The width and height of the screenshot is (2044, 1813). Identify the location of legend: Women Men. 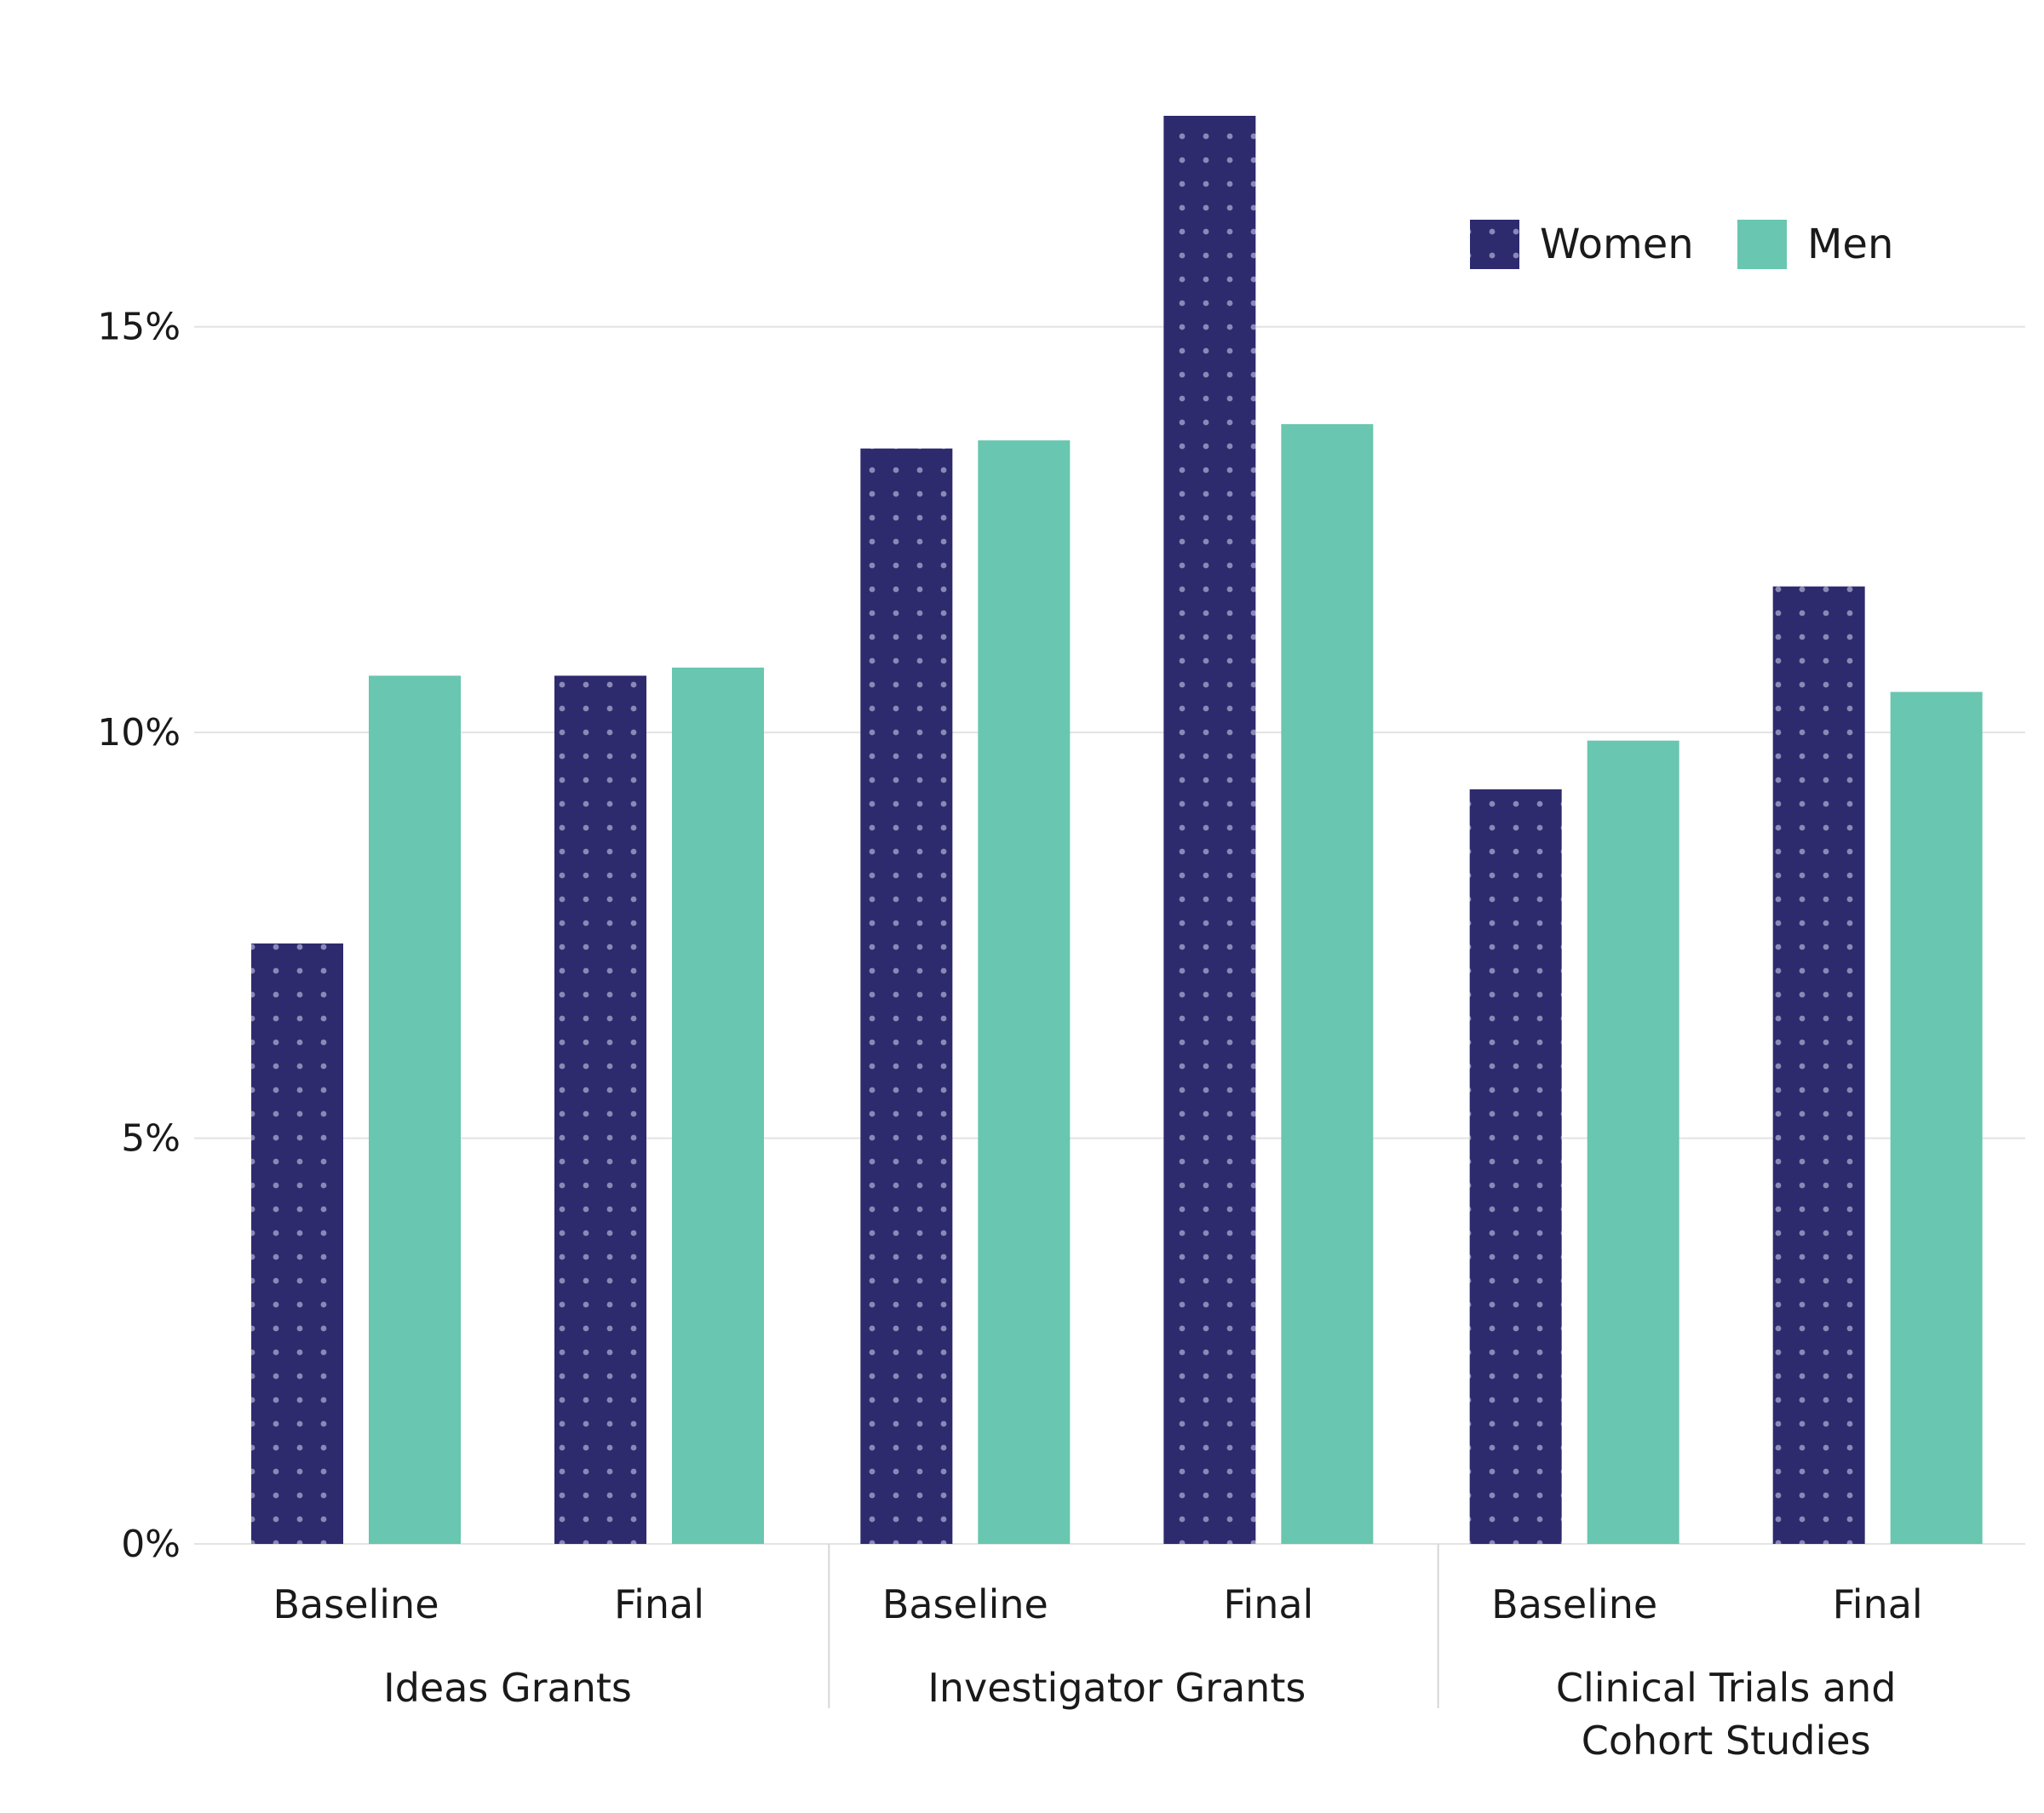
(1681, 244).